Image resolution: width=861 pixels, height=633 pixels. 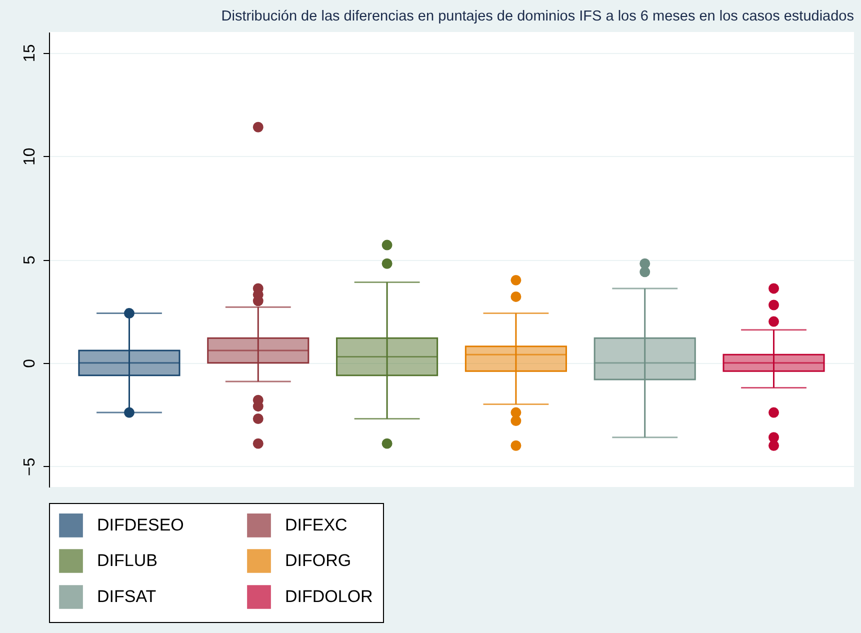 I want to click on legend-label: DIFSAT, so click(x=126, y=596).